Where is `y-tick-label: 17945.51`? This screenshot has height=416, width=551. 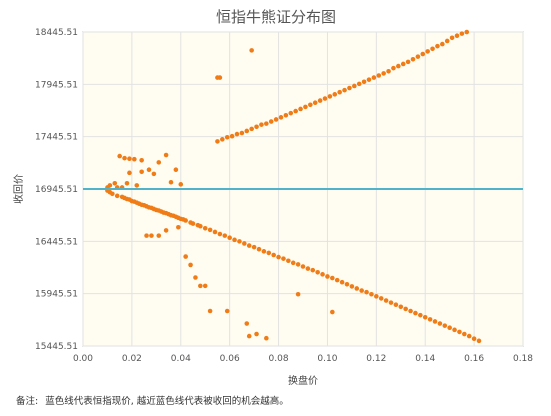 y-tick-label: 17945.51 is located at coordinates (56, 85).